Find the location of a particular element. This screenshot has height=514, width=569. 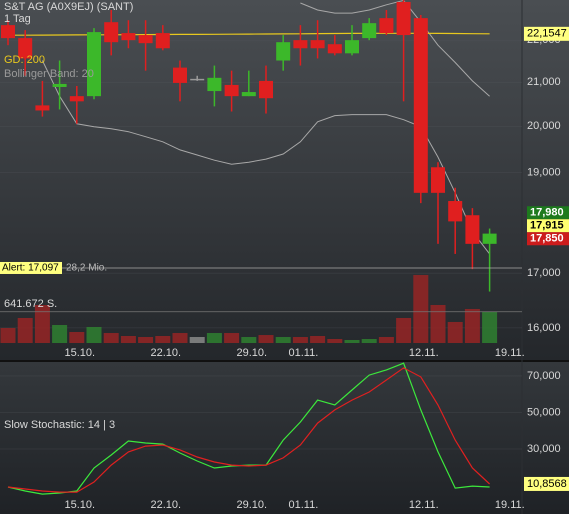

stochastic-title: Slow Stochastic: 14 | 3 is located at coordinates (59, 425).